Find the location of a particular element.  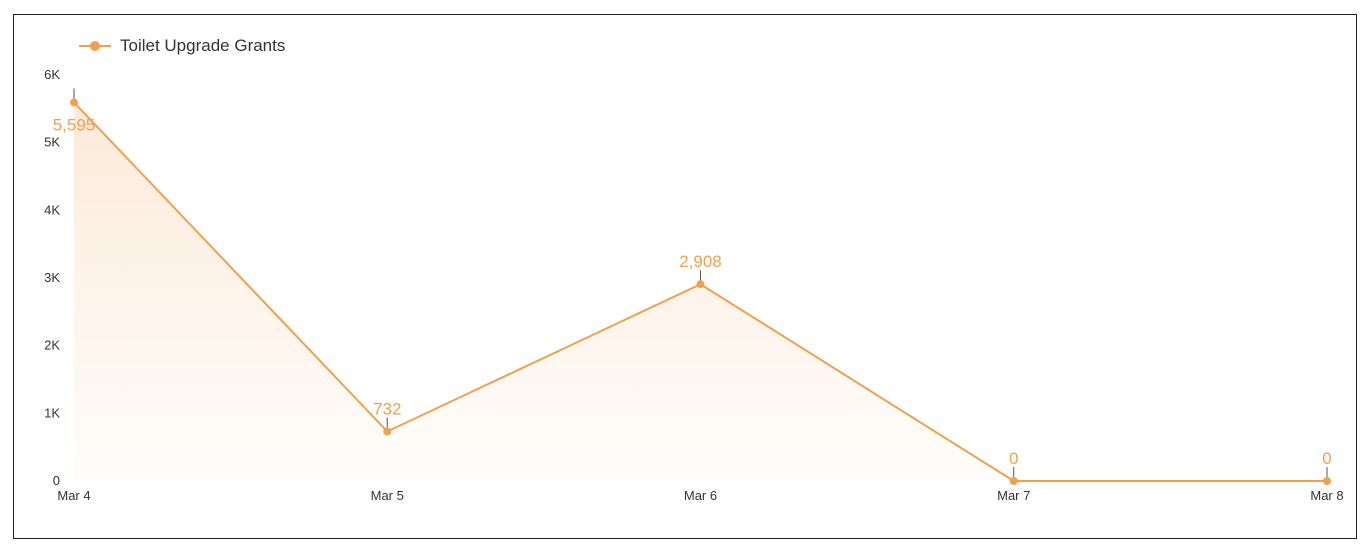

data-label: 5,595 is located at coordinates (74, 124).